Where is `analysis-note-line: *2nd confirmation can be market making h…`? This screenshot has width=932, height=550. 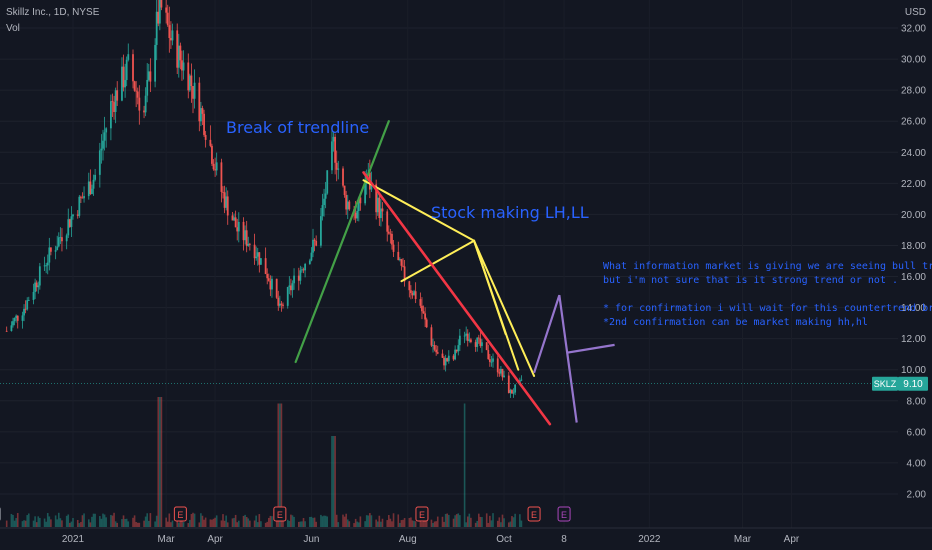
analysis-note-line: *2nd confirmation can be market making h… is located at coordinates (735, 322).